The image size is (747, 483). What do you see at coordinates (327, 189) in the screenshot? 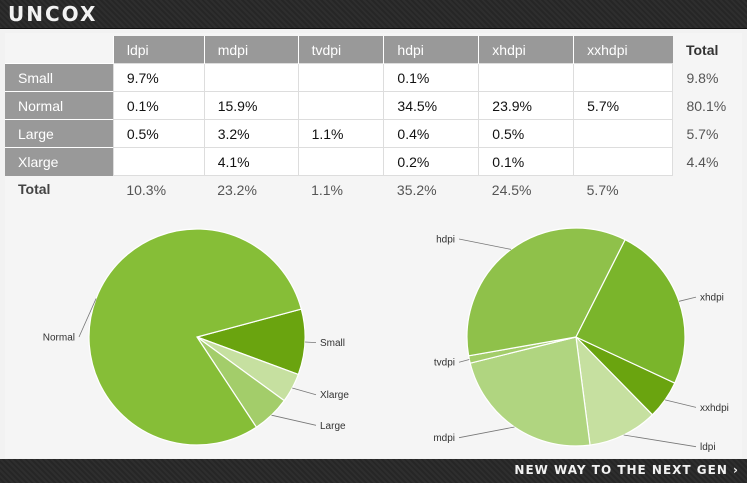
I see `column-total: 1.1%` at bounding box center [327, 189].